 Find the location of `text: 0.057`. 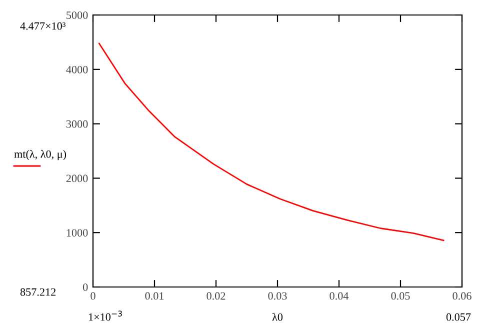

text: 0.057 is located at coordinates (458, 317).